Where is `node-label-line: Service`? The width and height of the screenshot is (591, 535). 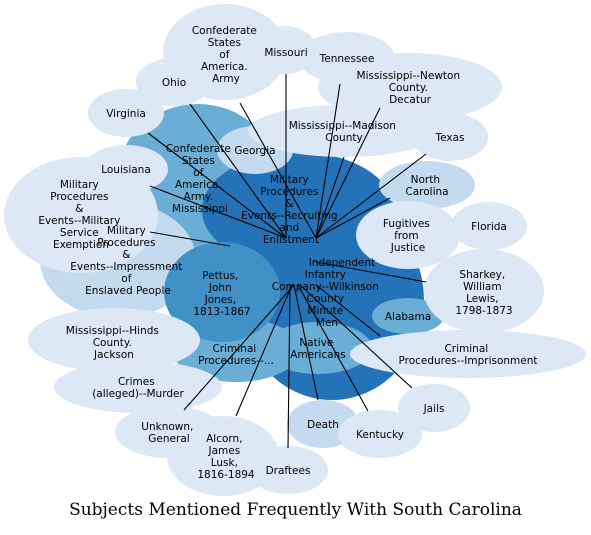
node-label-line: Service is located at coordinates (79, 233).